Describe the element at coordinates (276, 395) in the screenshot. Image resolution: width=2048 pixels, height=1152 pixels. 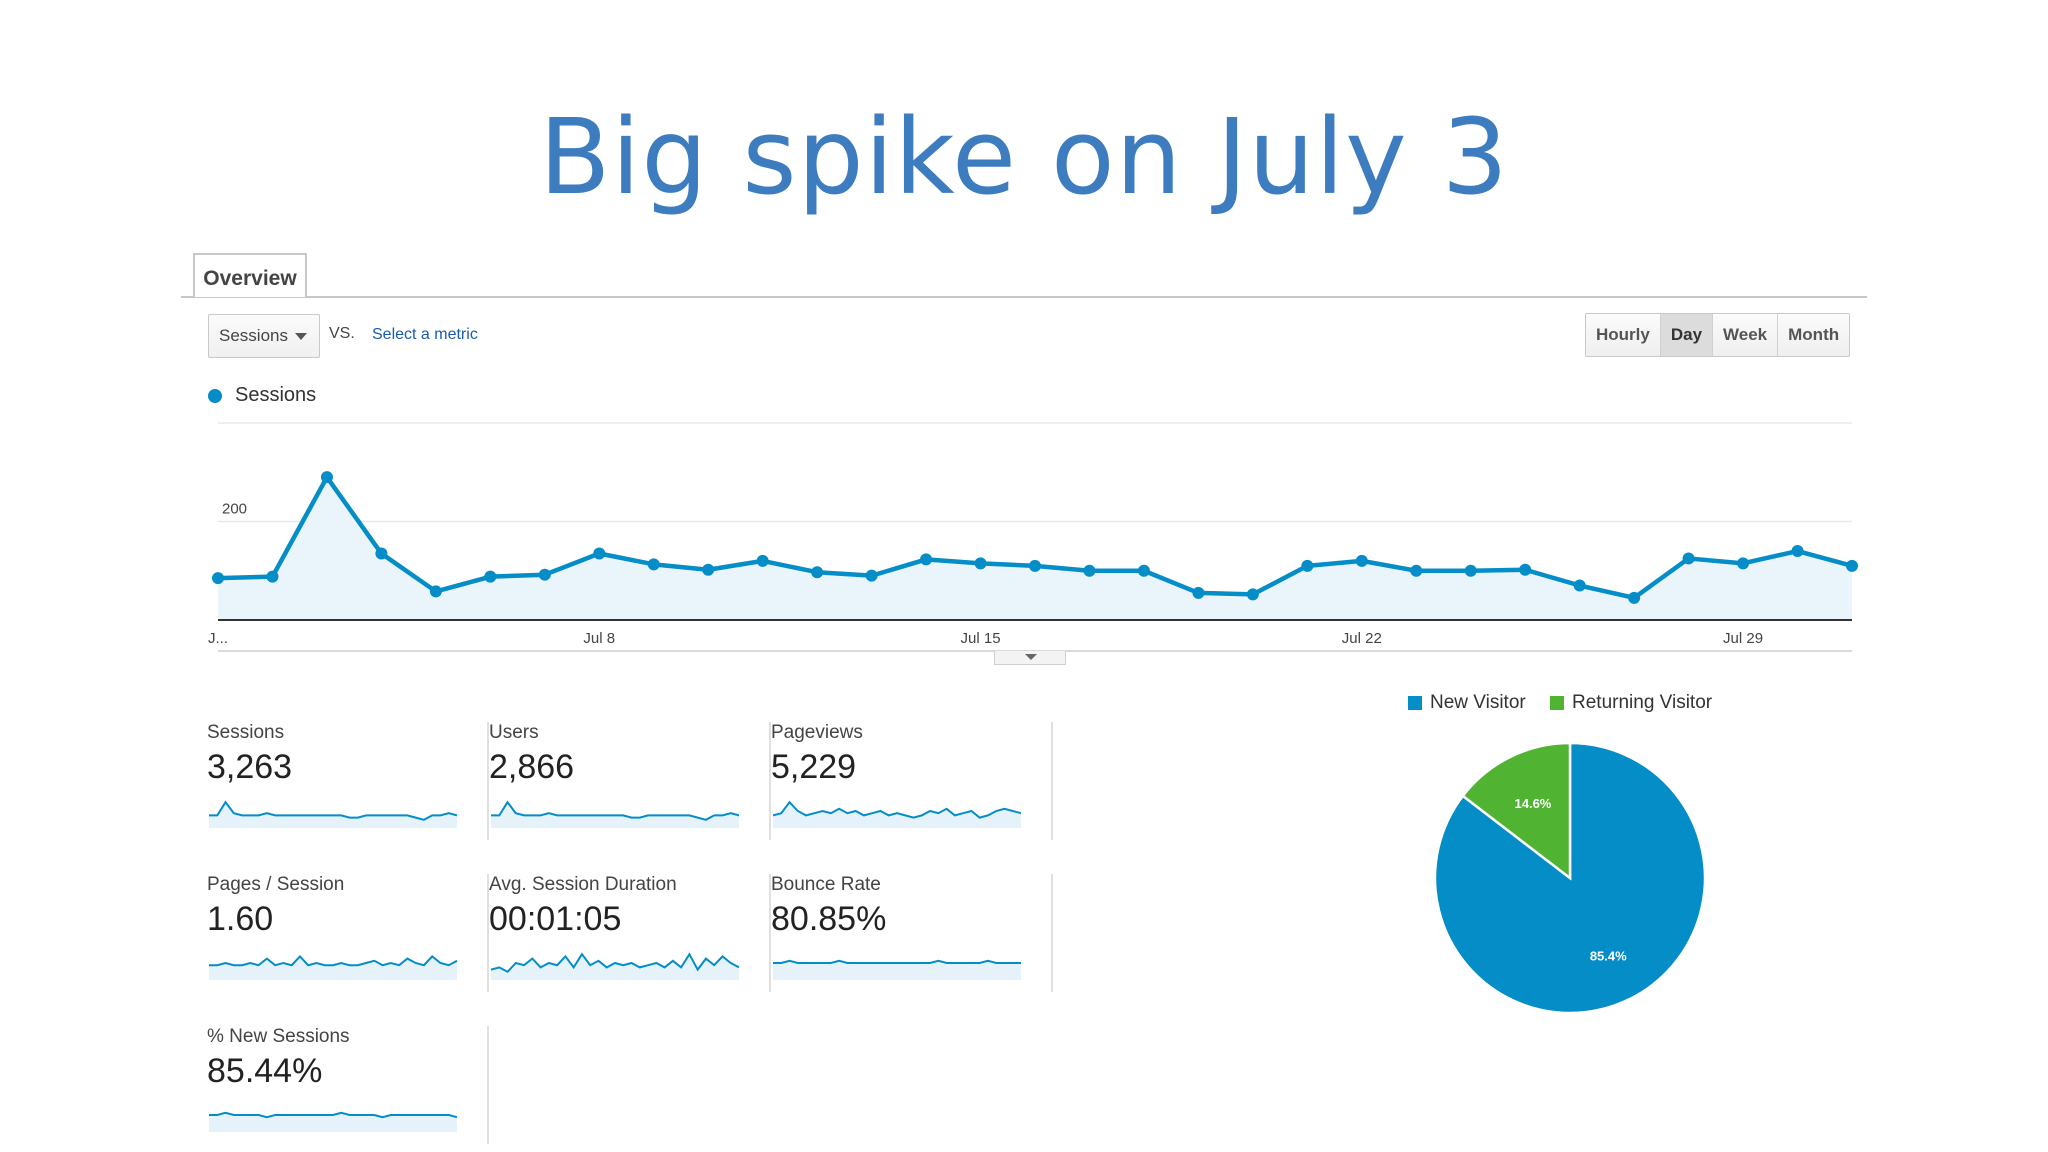
I see `sessions-legend-label: Sessions` at that location.